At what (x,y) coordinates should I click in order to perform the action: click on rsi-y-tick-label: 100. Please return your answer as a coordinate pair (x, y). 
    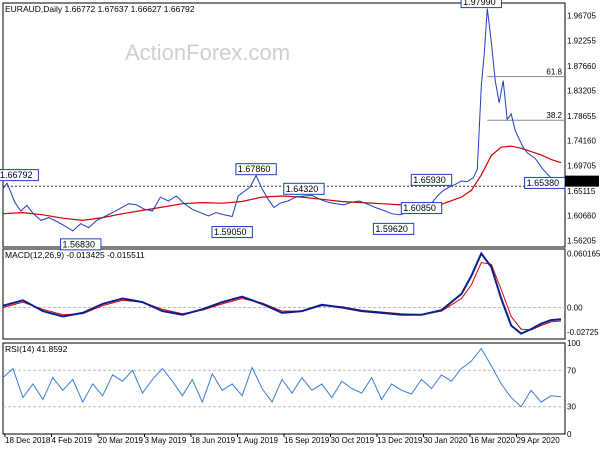
    Looking at the image, I should click on (574, 343).